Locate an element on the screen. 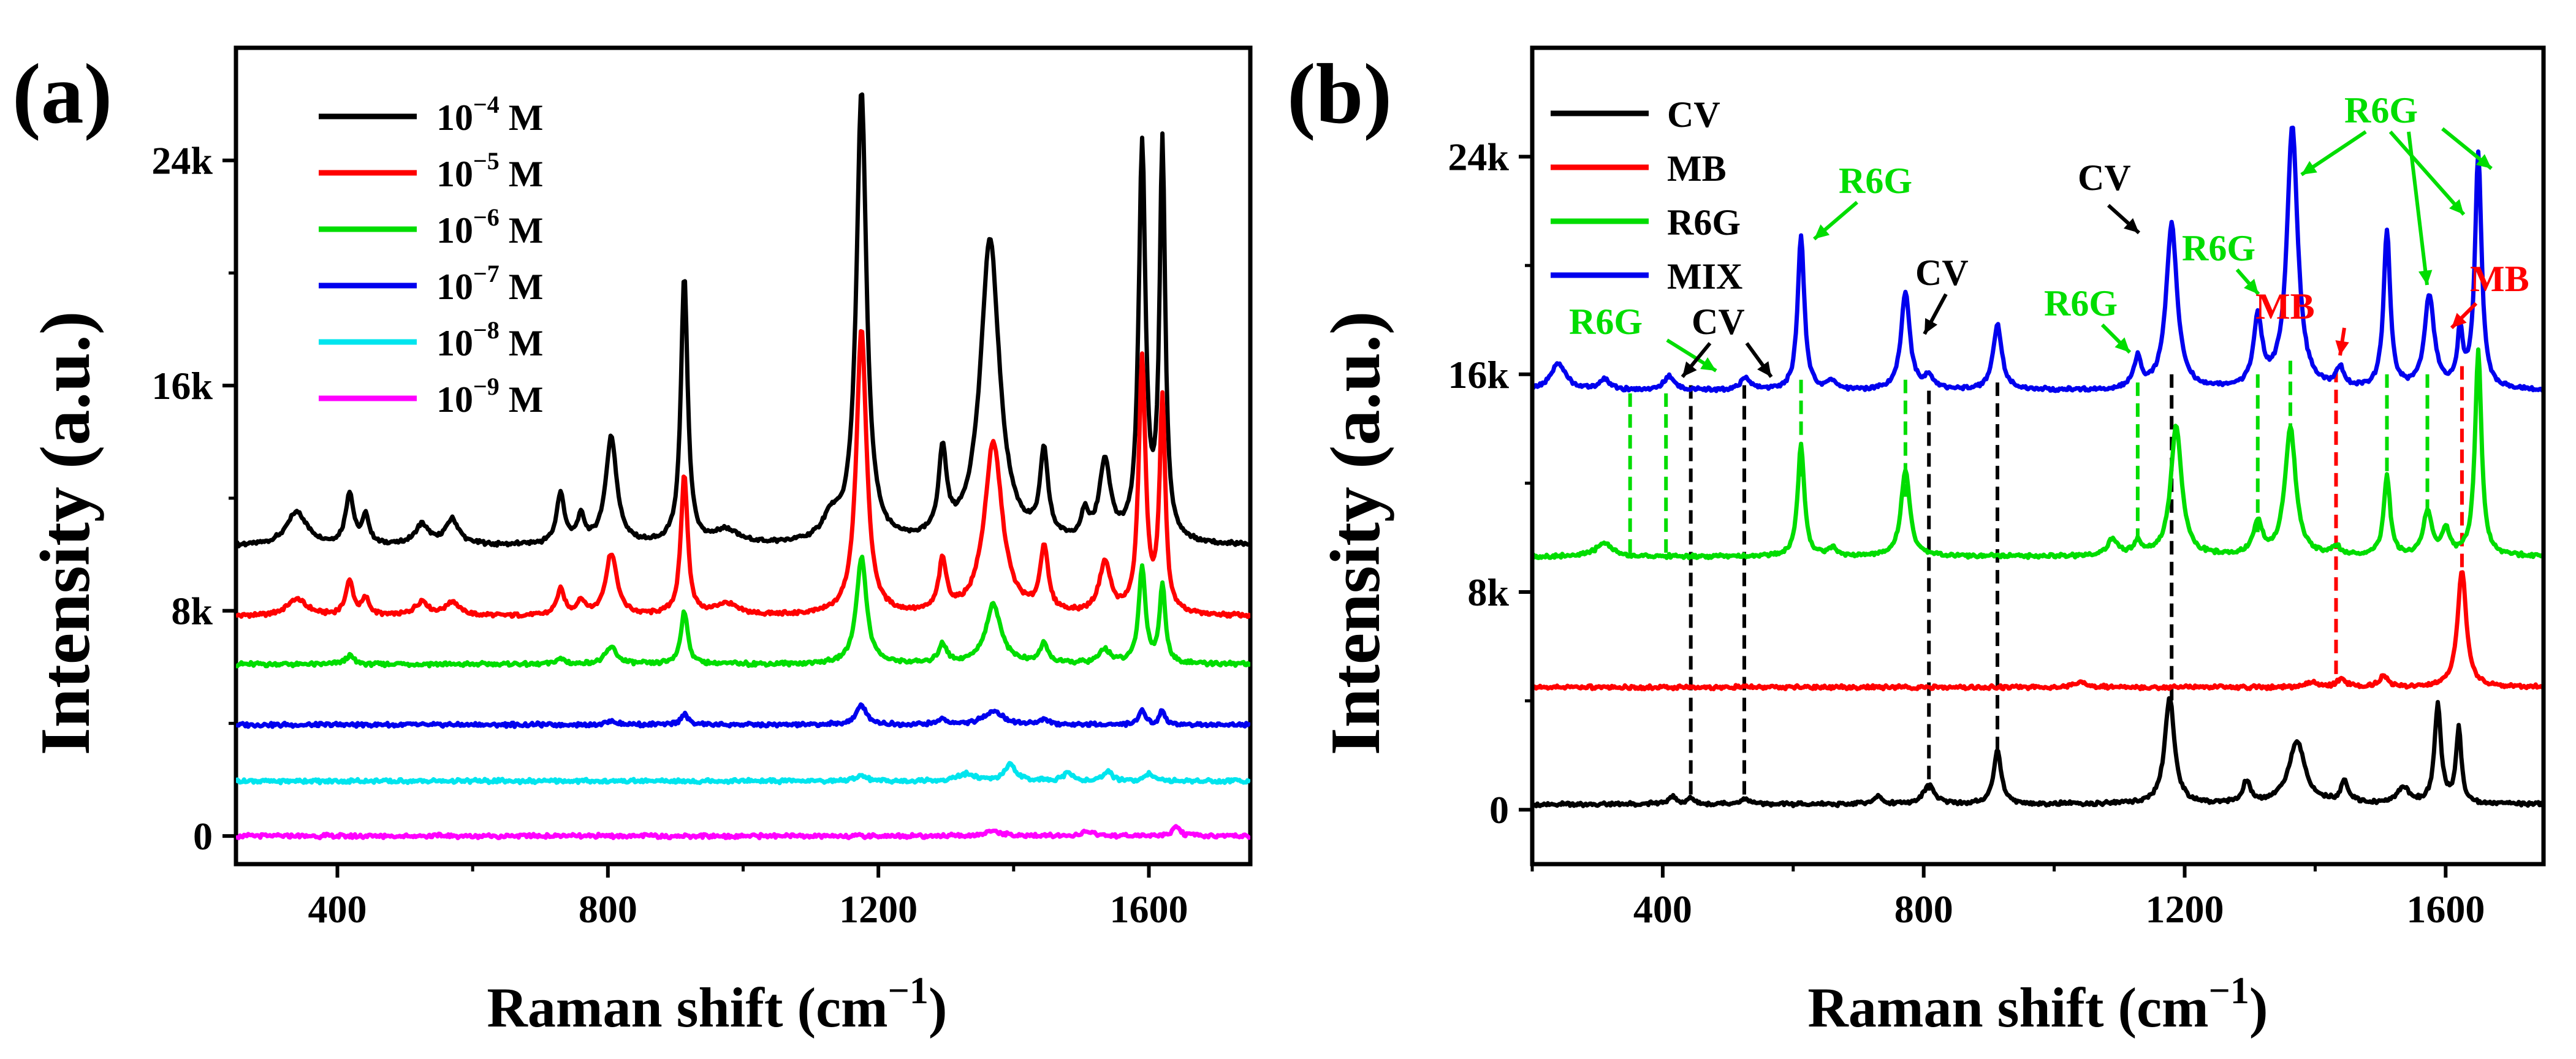  a-legend-label: 10−6 M is located at coordinates (489, 227).